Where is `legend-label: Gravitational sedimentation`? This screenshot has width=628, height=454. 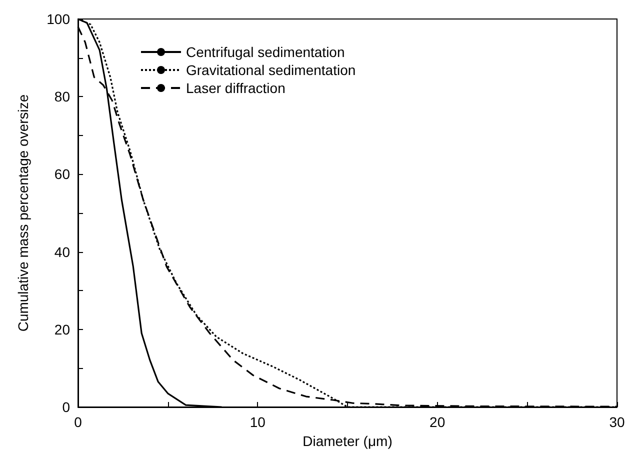
legend-label: Gravitational sedimentation is located at coordinates (271, 70).